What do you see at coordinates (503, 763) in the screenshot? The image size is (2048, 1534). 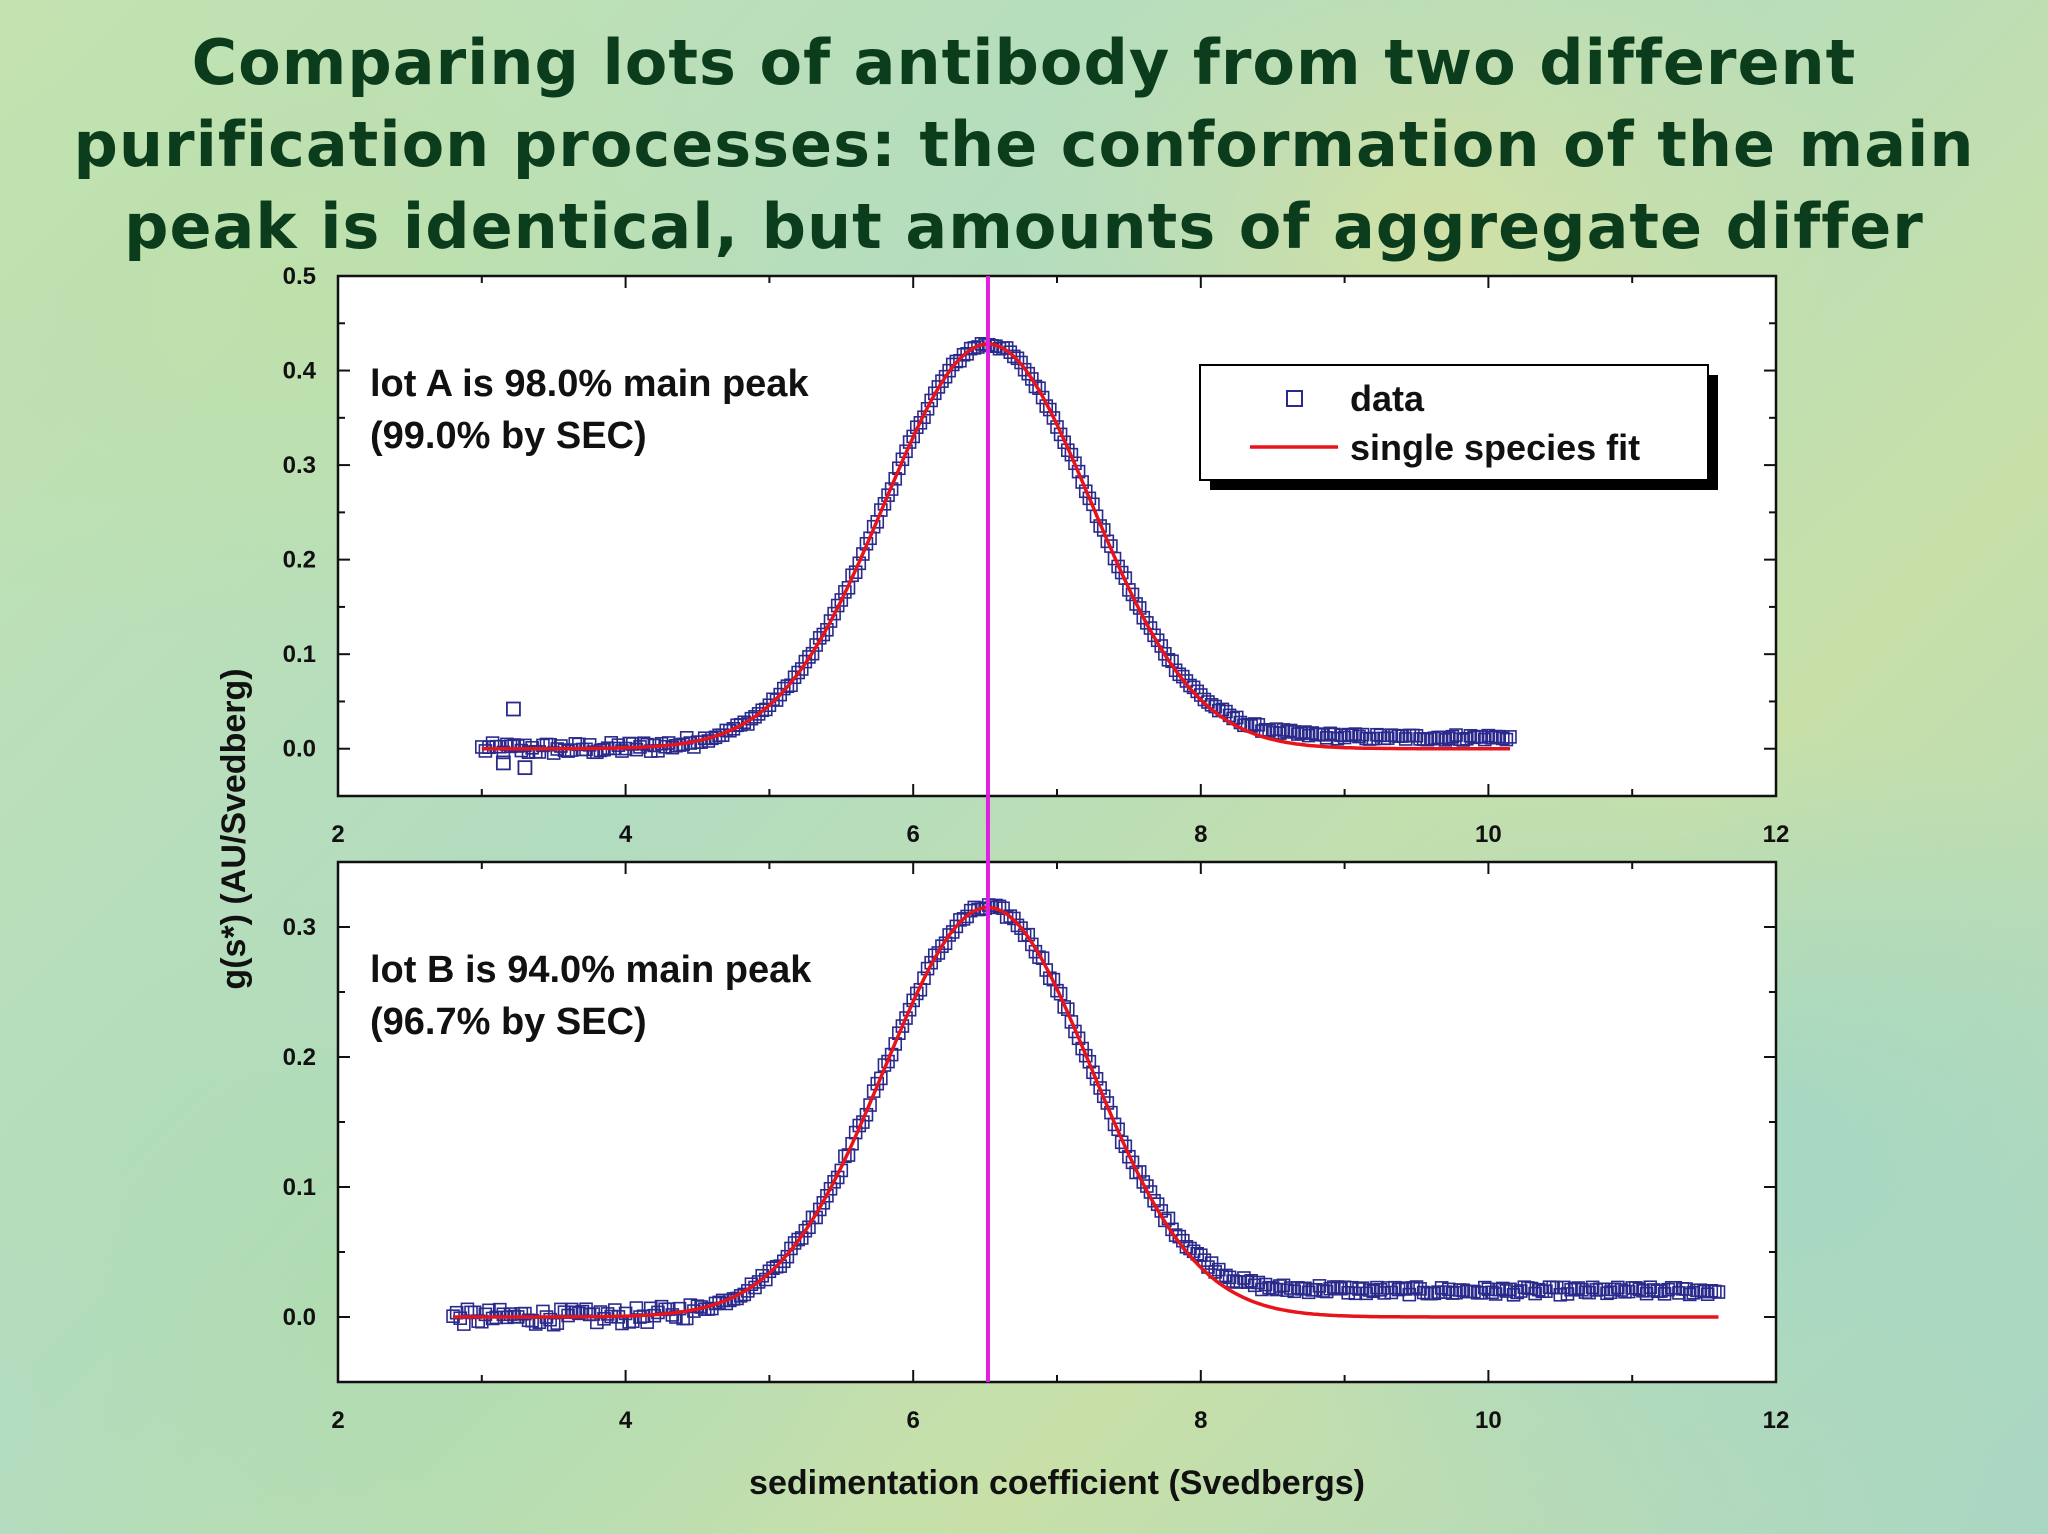 I see `data-point-outlier` at bounding box center [503, 763].